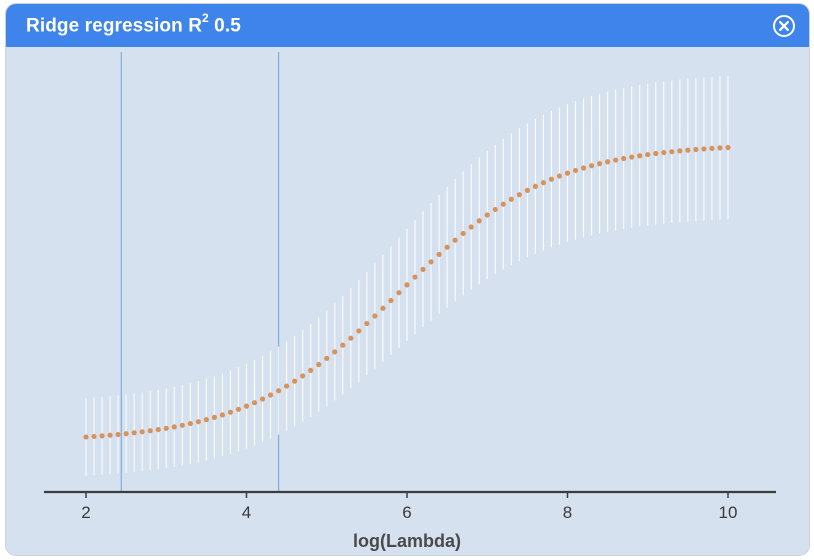  I want to click on x-tick-label: 6, so click(406, 512).